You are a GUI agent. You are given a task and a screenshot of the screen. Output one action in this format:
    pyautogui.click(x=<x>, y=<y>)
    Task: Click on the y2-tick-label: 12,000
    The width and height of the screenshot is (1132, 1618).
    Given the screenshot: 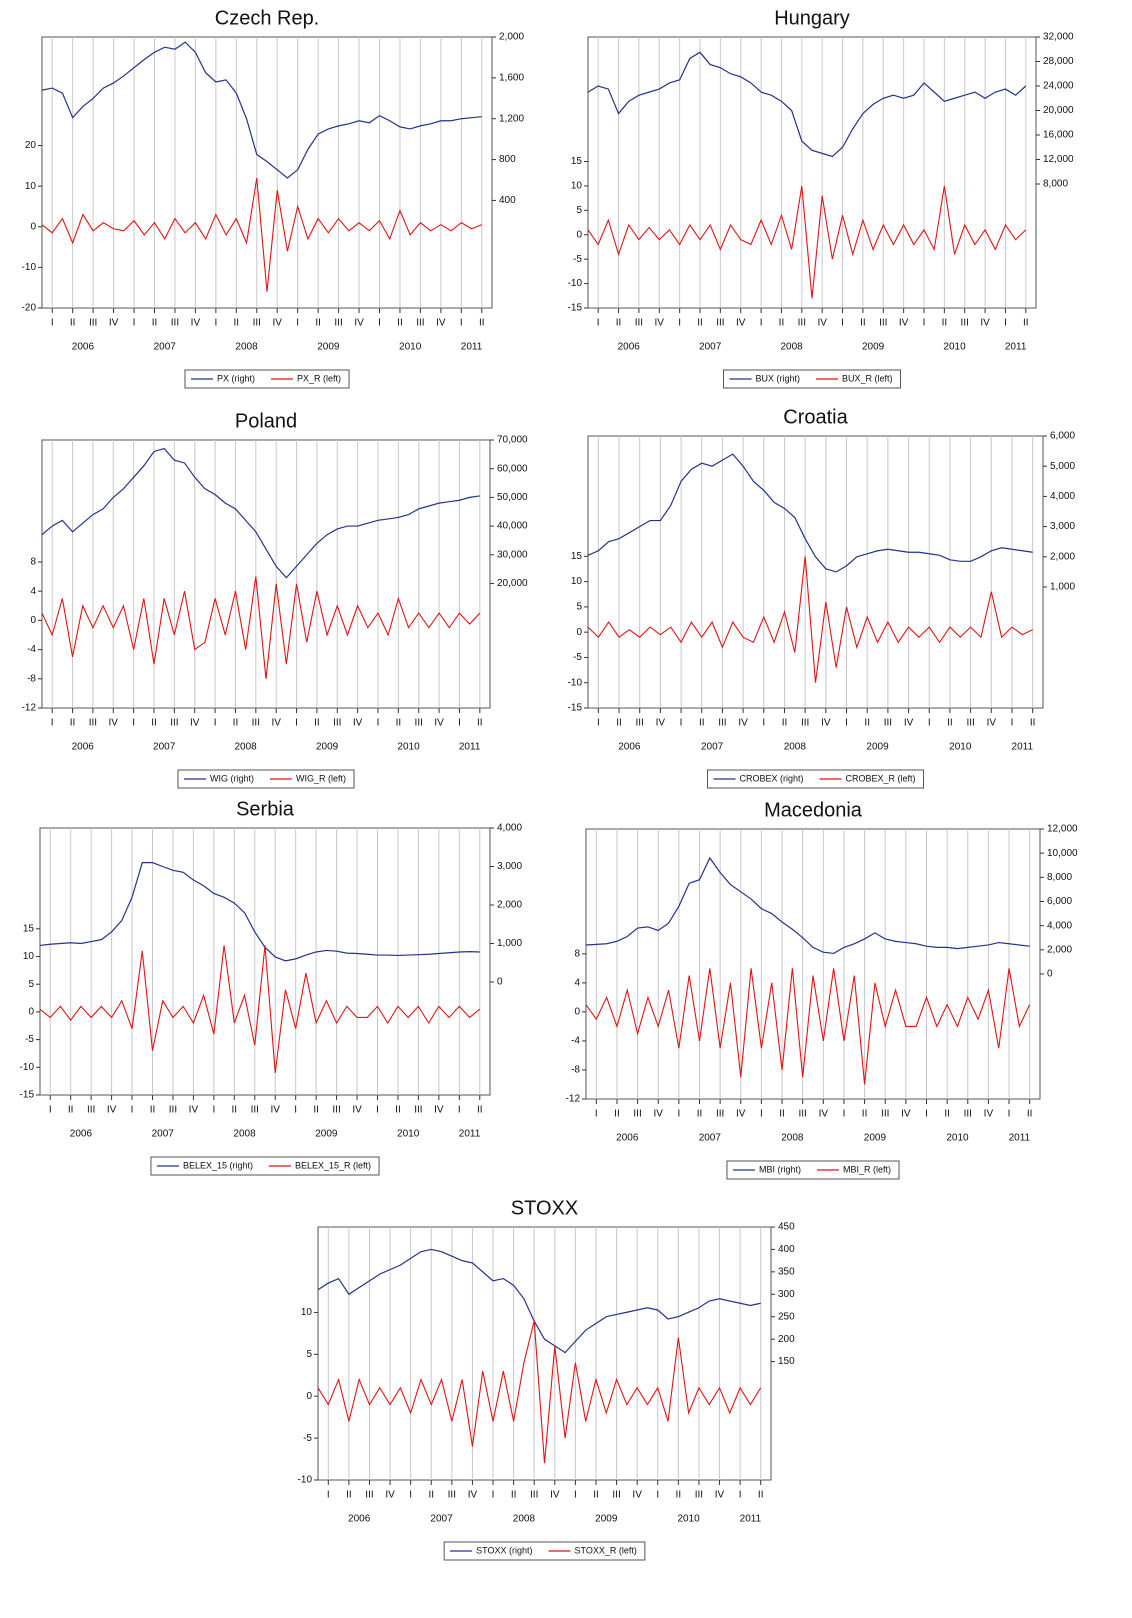 What is the action you would take?
    pyautogui.click(x=1058, y=159)
    